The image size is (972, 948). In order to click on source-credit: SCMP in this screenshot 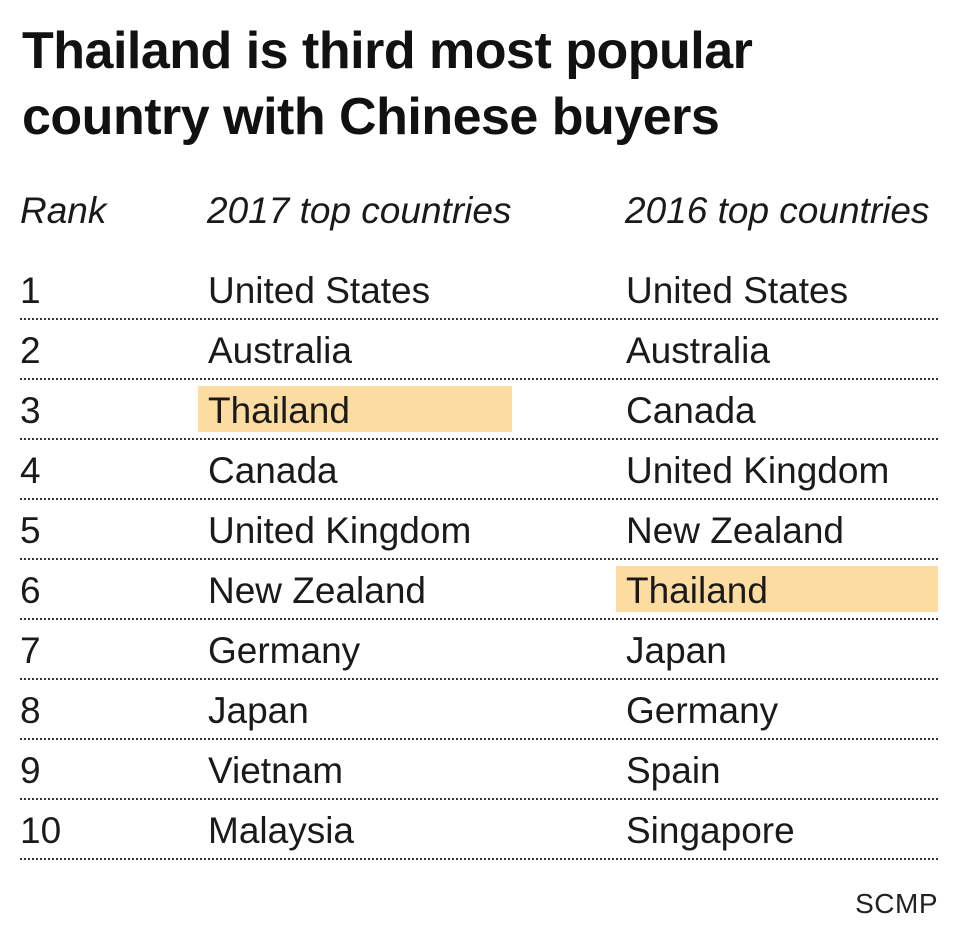, I will do `click(896, 903)`.